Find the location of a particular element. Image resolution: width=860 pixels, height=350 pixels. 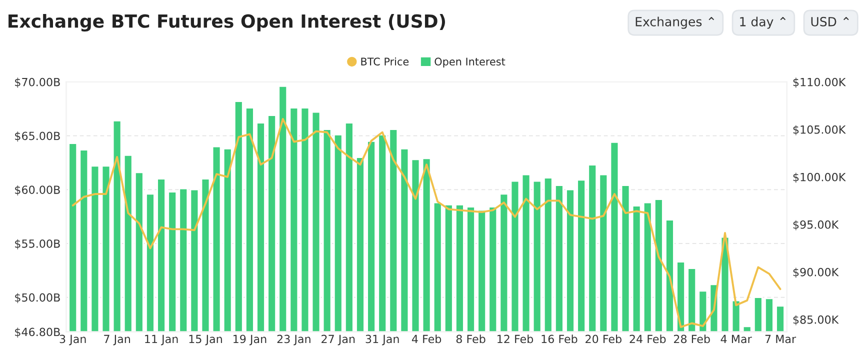

x-tick-label: 31 Jan is located at coordinates (382, 340).